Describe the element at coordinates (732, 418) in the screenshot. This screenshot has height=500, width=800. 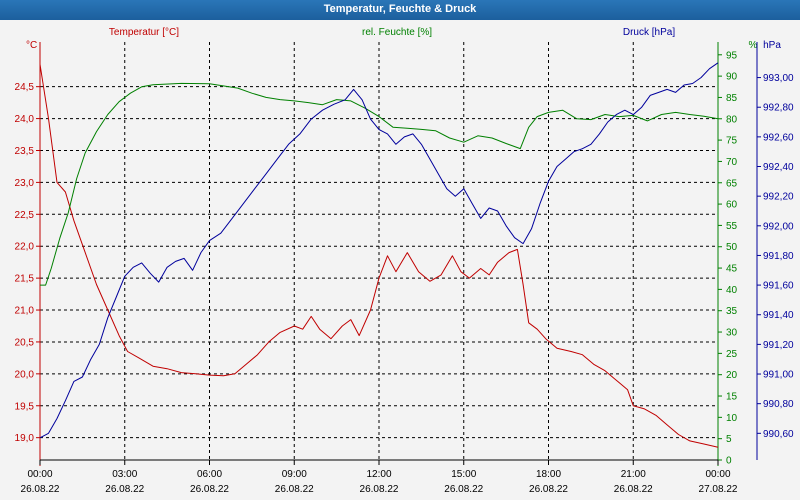
I see `humidity-tick-label: 10` at that location.